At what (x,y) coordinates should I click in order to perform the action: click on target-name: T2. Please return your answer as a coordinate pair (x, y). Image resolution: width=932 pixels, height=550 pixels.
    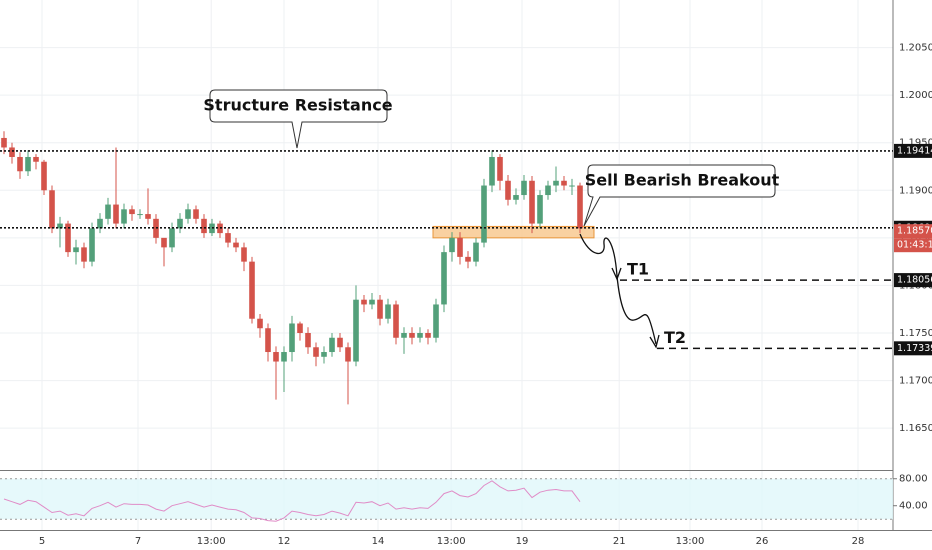
    Looking at the image, I should click on (675, 337).